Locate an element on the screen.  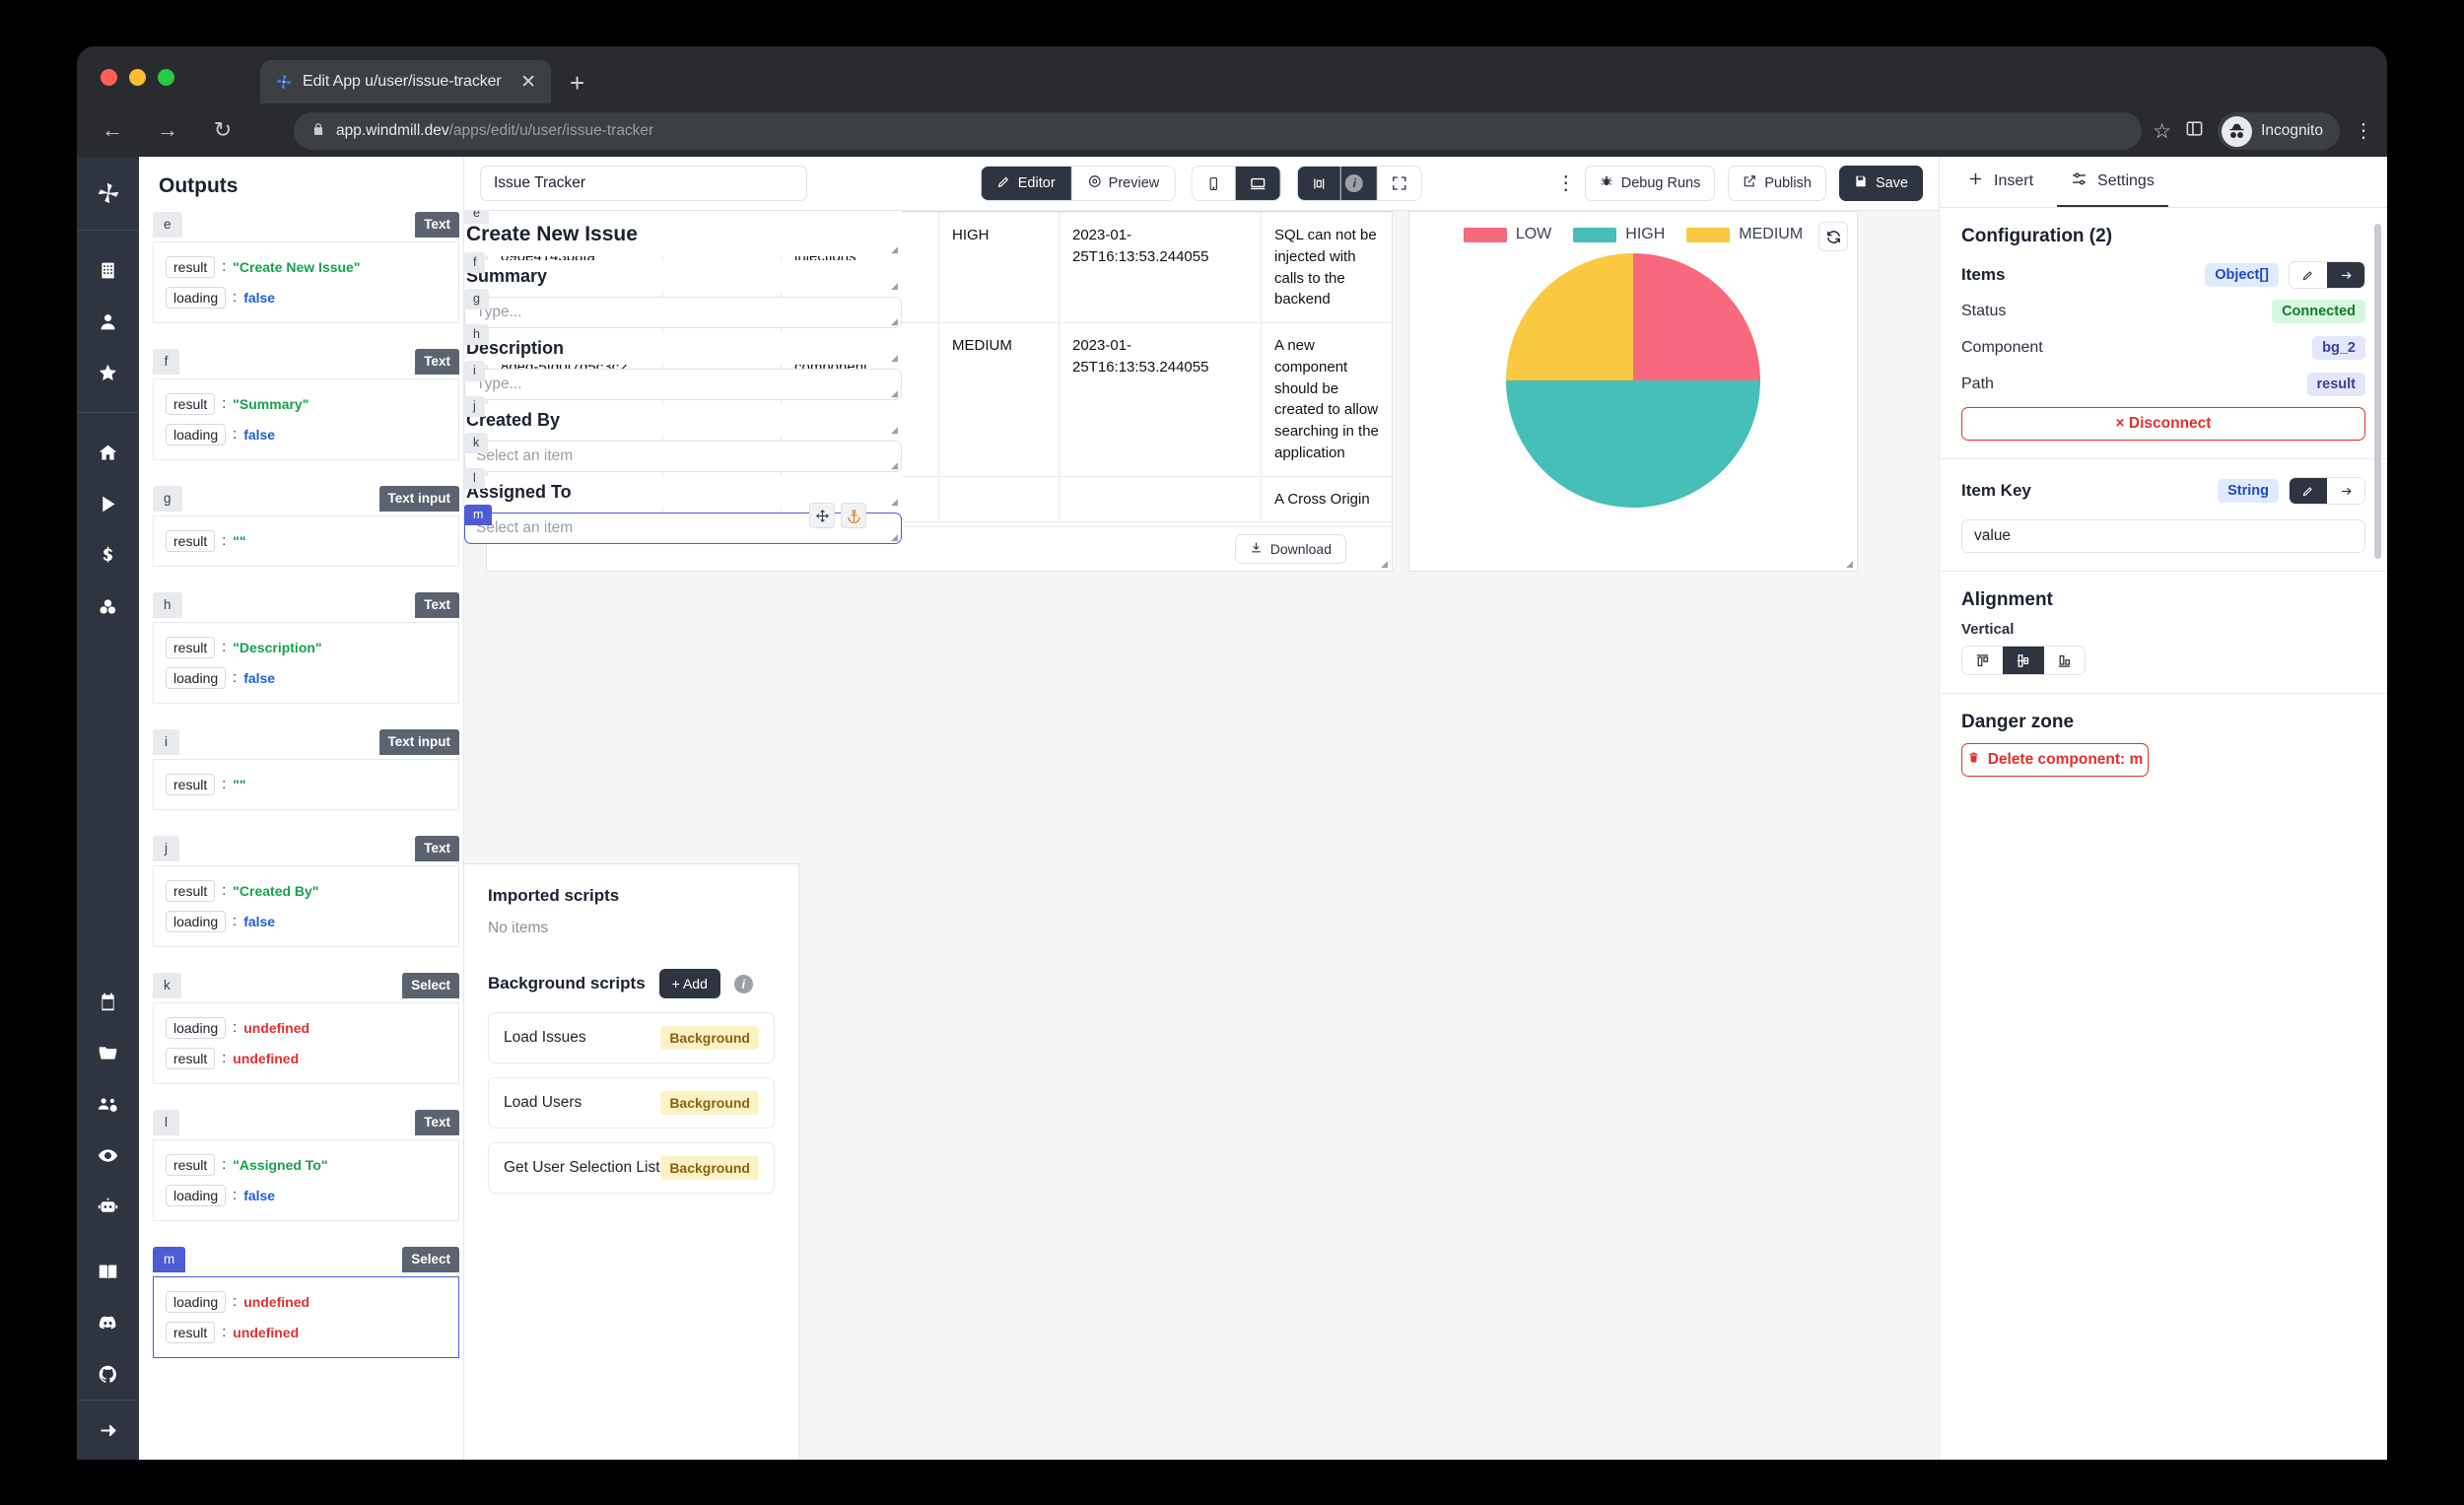
summary-label-resize-handle: ◢ is located at coordinates (894, 286).